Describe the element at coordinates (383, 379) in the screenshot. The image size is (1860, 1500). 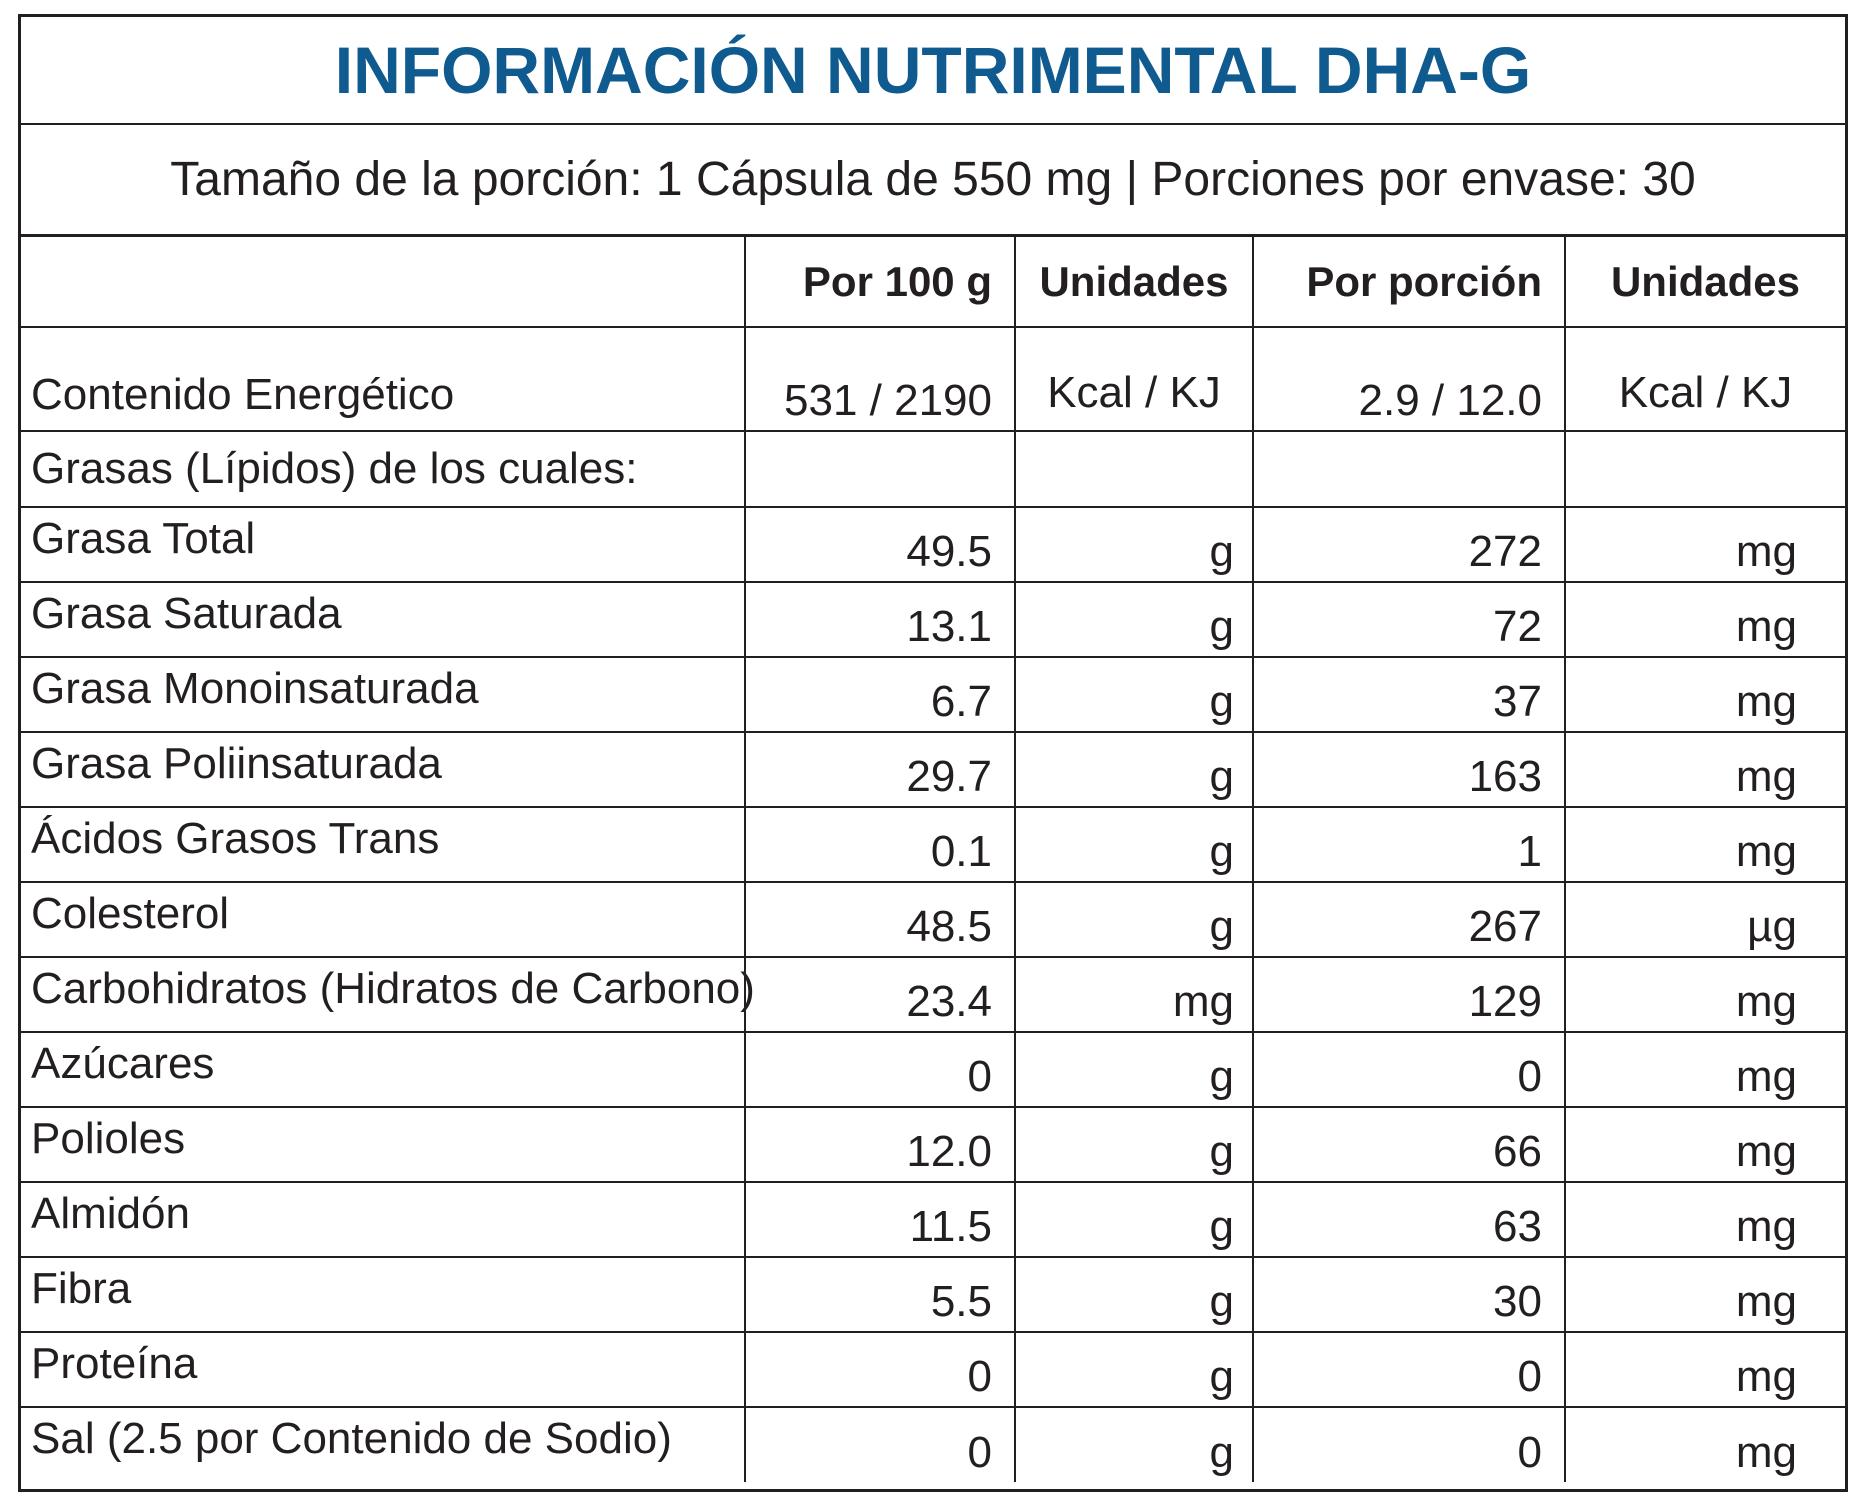
I see `nutrient-label: Contenido Energético` at that location.